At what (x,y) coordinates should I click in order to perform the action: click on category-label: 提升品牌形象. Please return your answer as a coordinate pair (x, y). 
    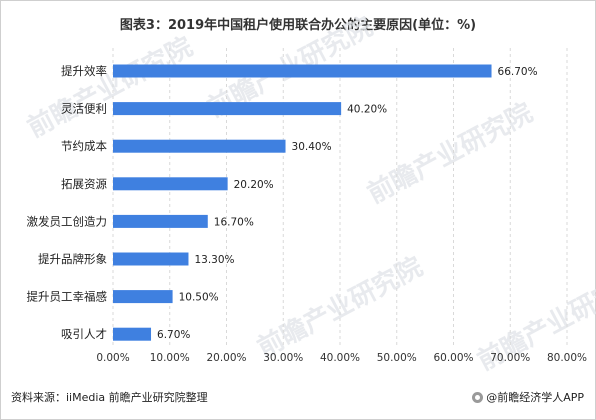
    Looking at the image, I should click on (72, 259).